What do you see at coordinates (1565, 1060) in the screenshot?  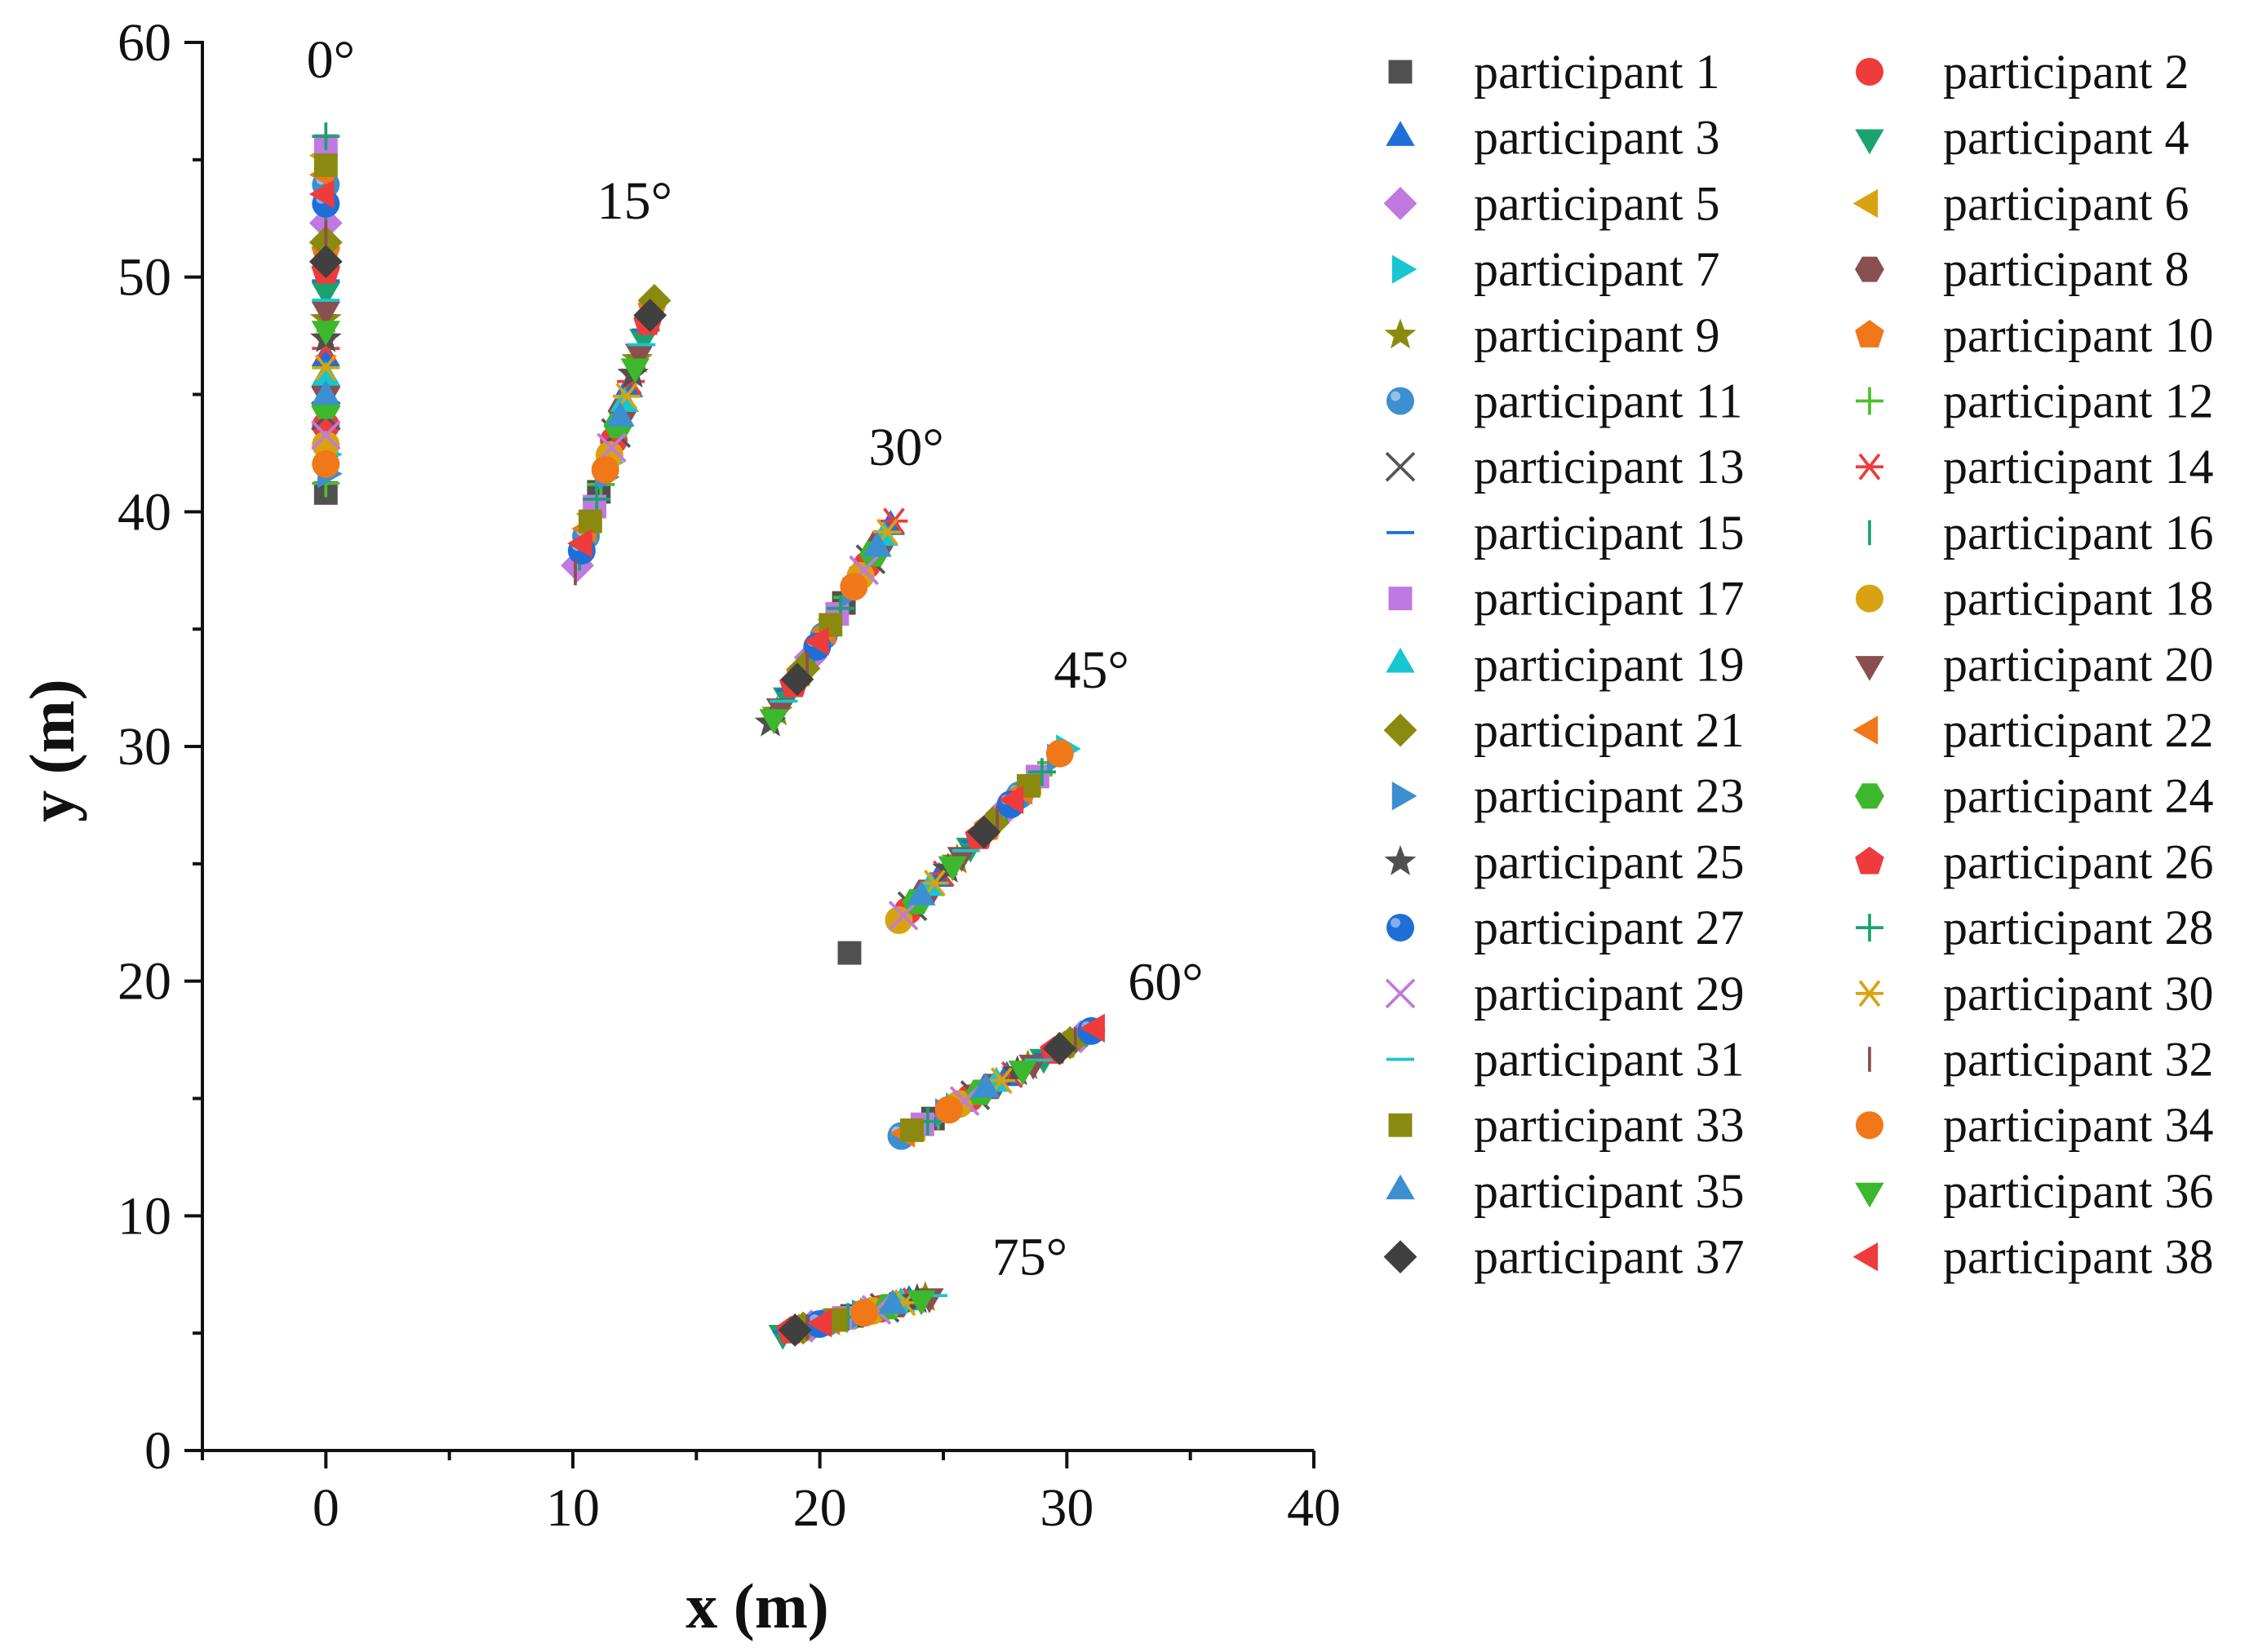 I see `legend-item: participant 31` at bounding box center [1565, 1060].